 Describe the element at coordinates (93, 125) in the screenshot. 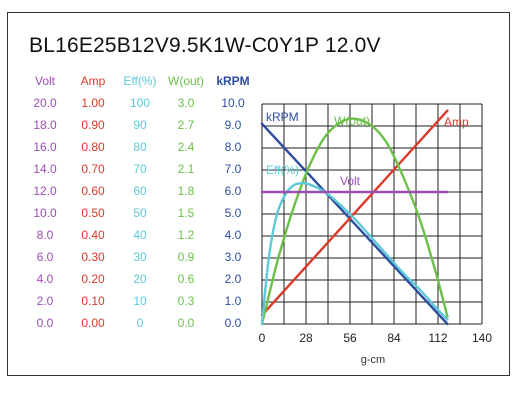

I see `tick-label-amp: 0.90` at that location.